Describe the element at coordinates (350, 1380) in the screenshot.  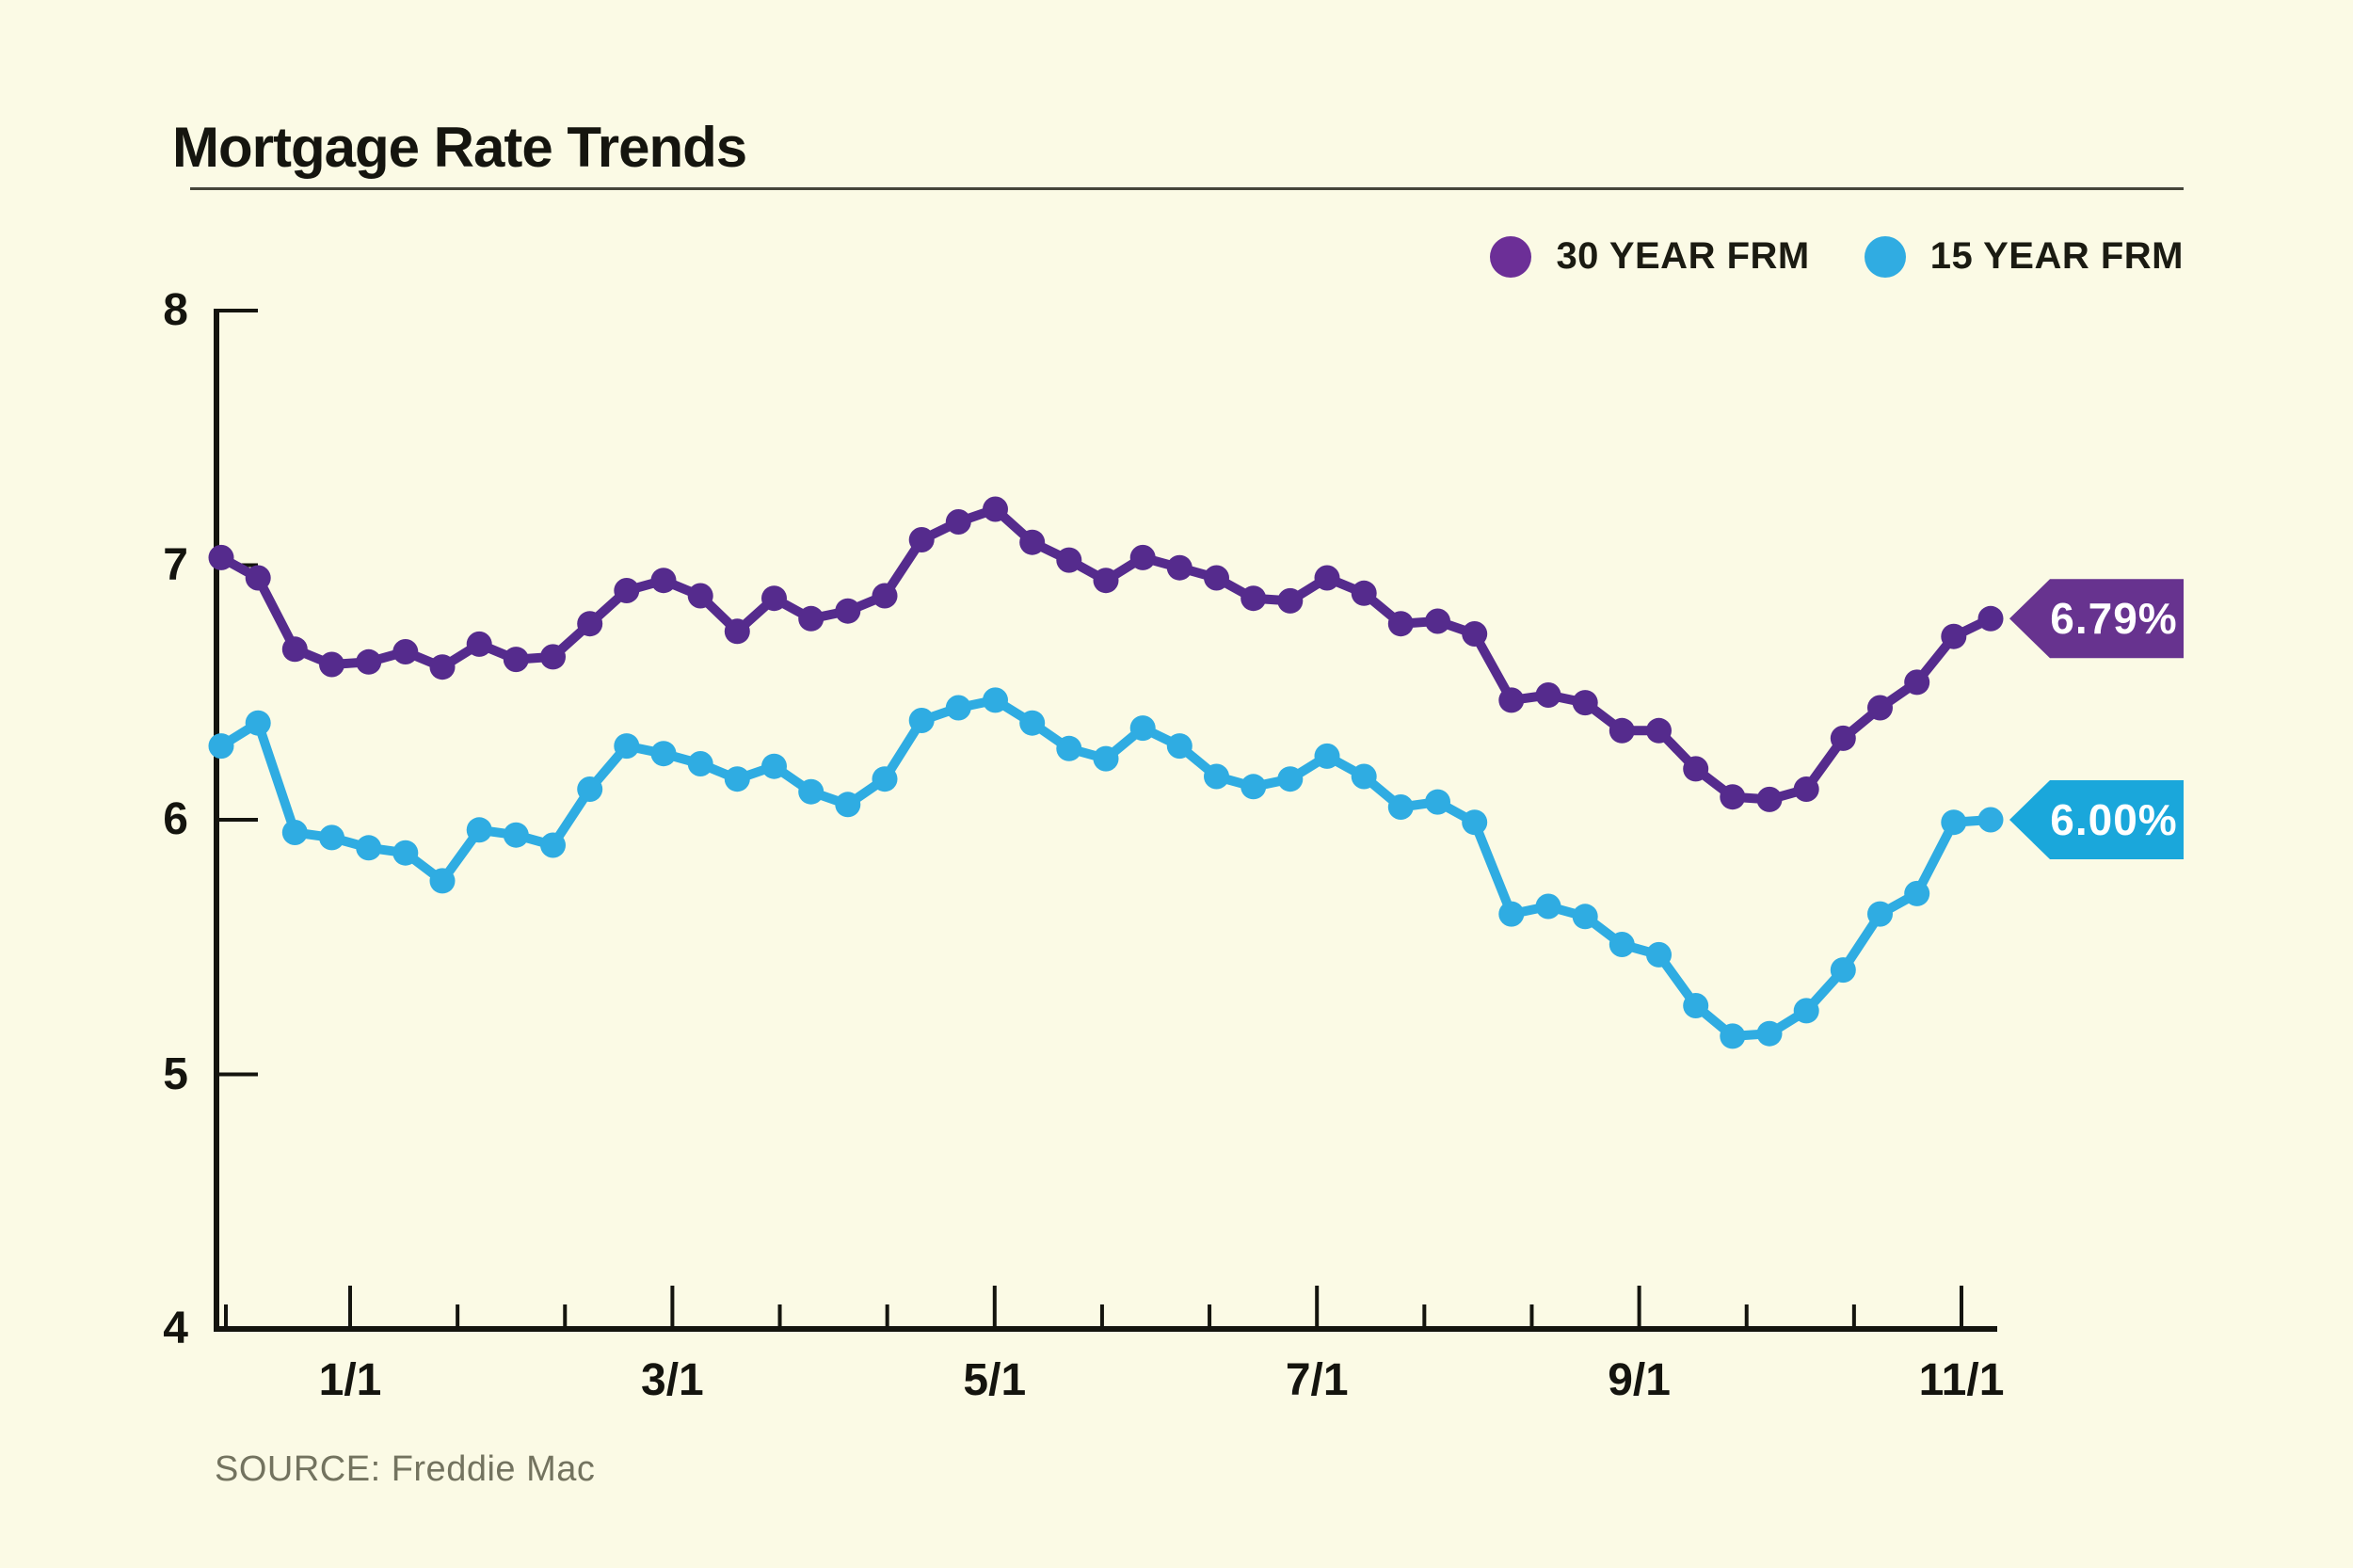
I see `x-axis-tick-label: 1/1` at that location.